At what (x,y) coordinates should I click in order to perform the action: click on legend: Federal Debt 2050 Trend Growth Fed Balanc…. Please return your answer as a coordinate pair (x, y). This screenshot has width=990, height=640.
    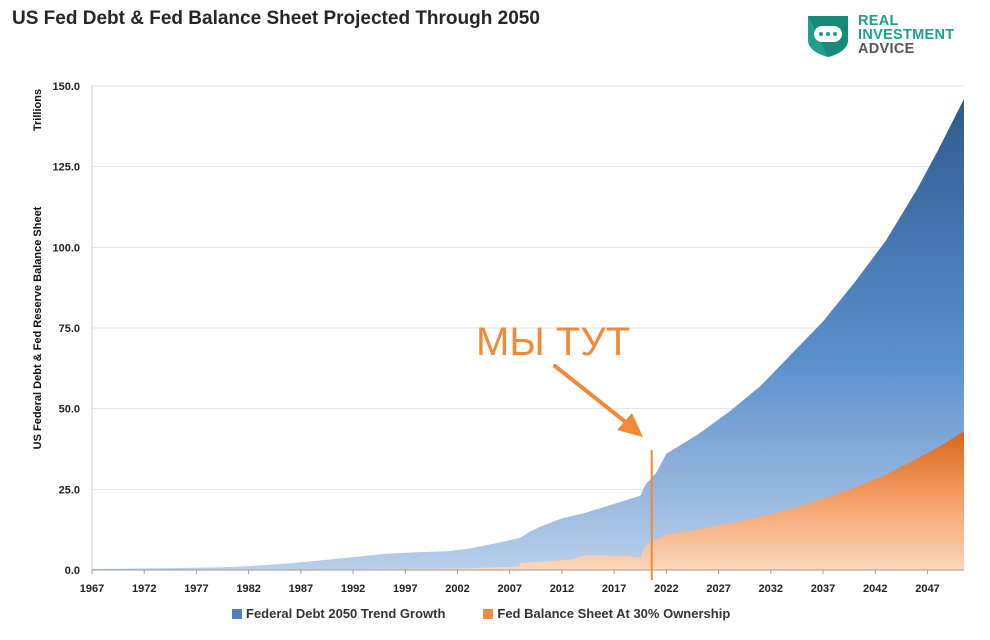
    Looking at the image, I should click on (500, 614).